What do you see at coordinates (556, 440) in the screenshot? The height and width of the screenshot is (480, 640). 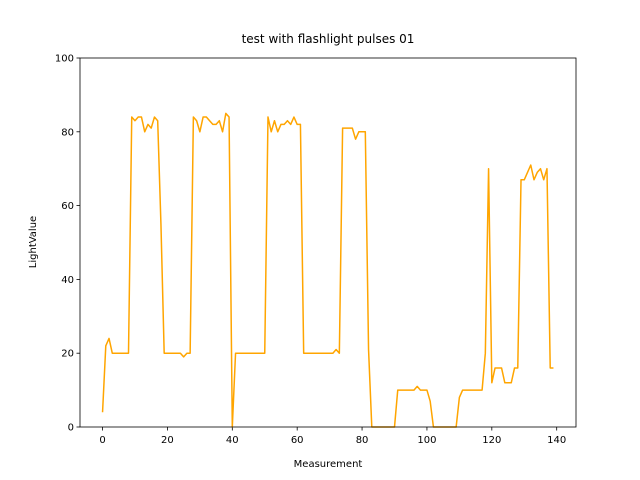 I see `x-tick-label: 140` at bounding box center [556, 440].